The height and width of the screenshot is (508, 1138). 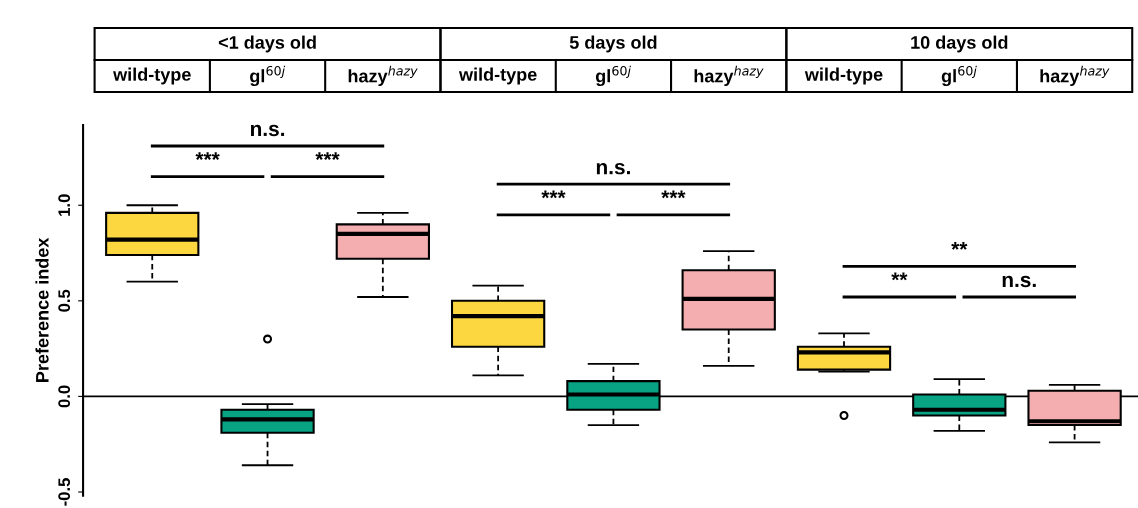 What do you see at coordinates (64, 205) in the screenshot?
I see `y-tick-label: 1.0` at bounding box center [64, 205].